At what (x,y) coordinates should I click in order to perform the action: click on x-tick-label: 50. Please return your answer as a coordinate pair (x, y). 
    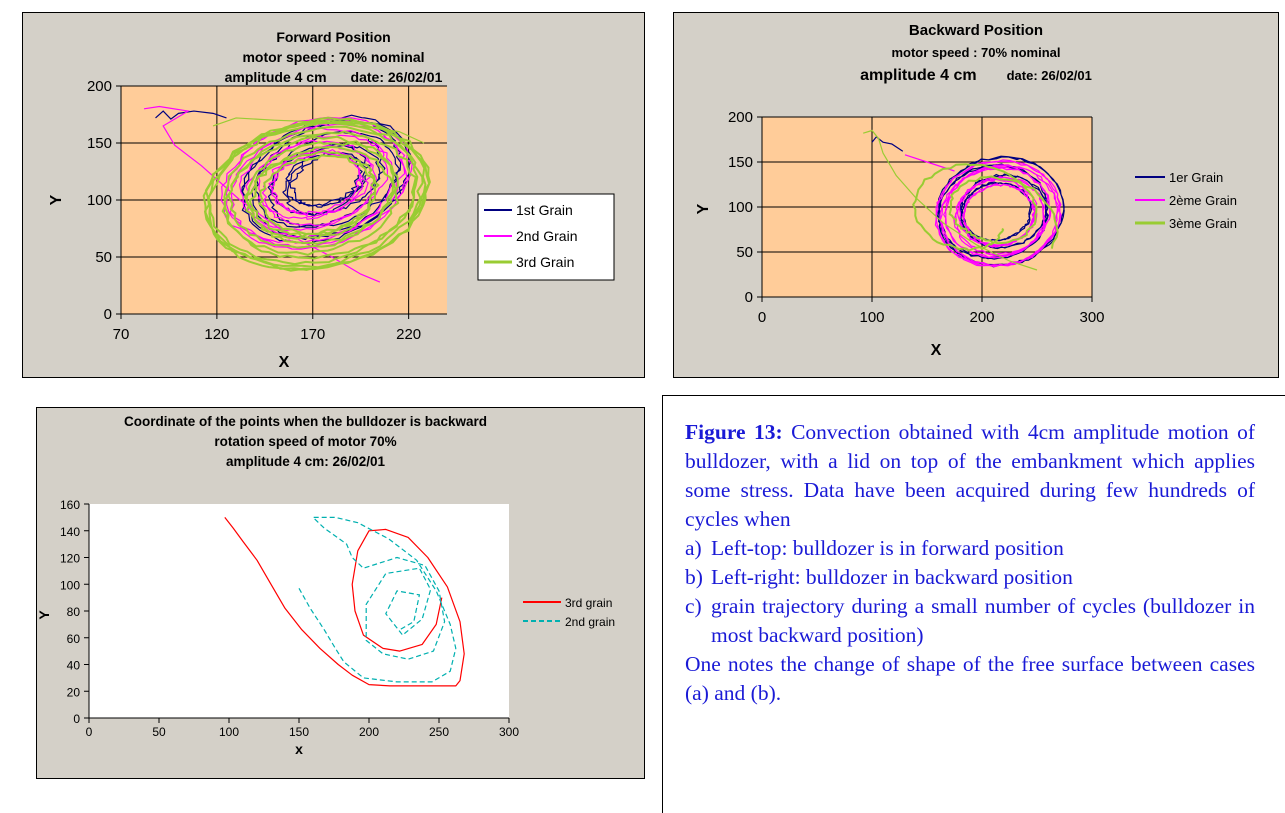
    Looking at the image, I should click on (159, 732).